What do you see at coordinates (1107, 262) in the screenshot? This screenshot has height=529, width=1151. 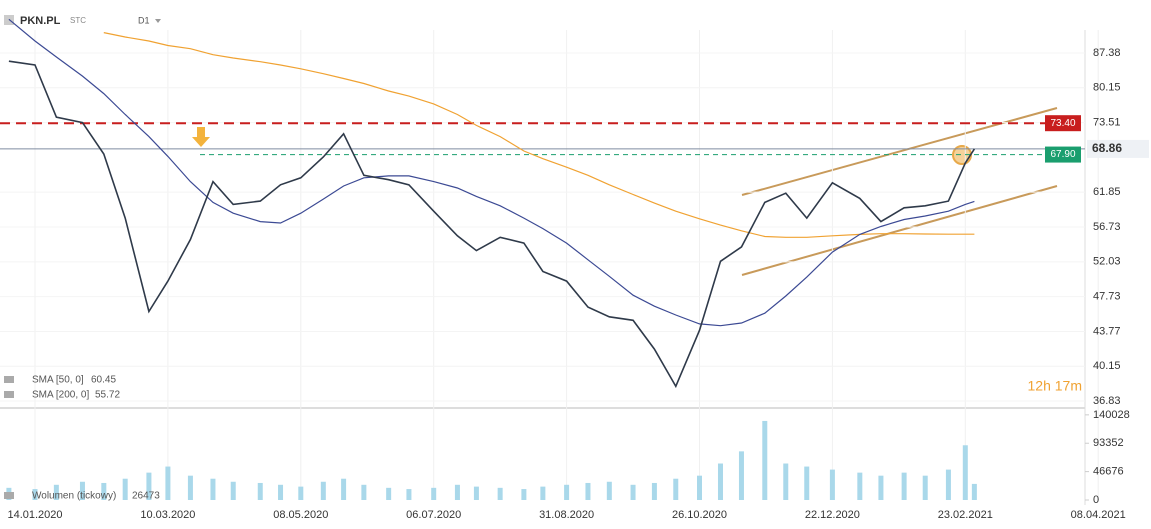 I see `y-tick-label: 52.03` at bounding box center [1107, 262].